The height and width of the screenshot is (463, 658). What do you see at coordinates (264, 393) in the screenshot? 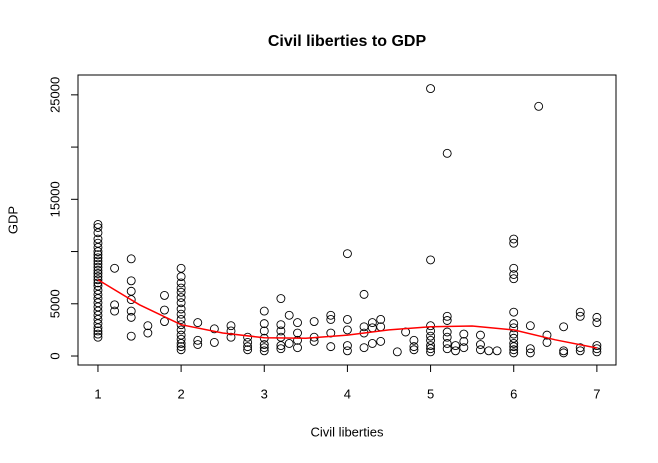
I see `x-tick-label: 3` at bounding box center [264, 393].